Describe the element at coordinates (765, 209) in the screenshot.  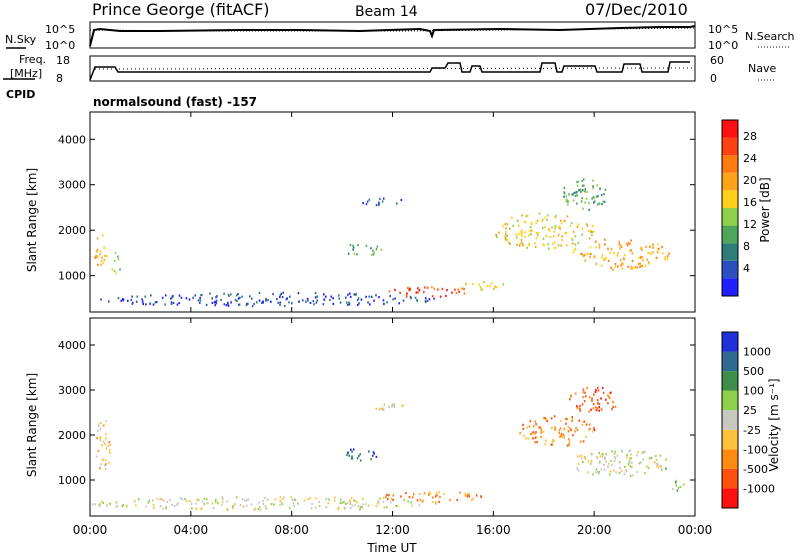
I see `power-colorbar-label: Power [dB]` at that location.